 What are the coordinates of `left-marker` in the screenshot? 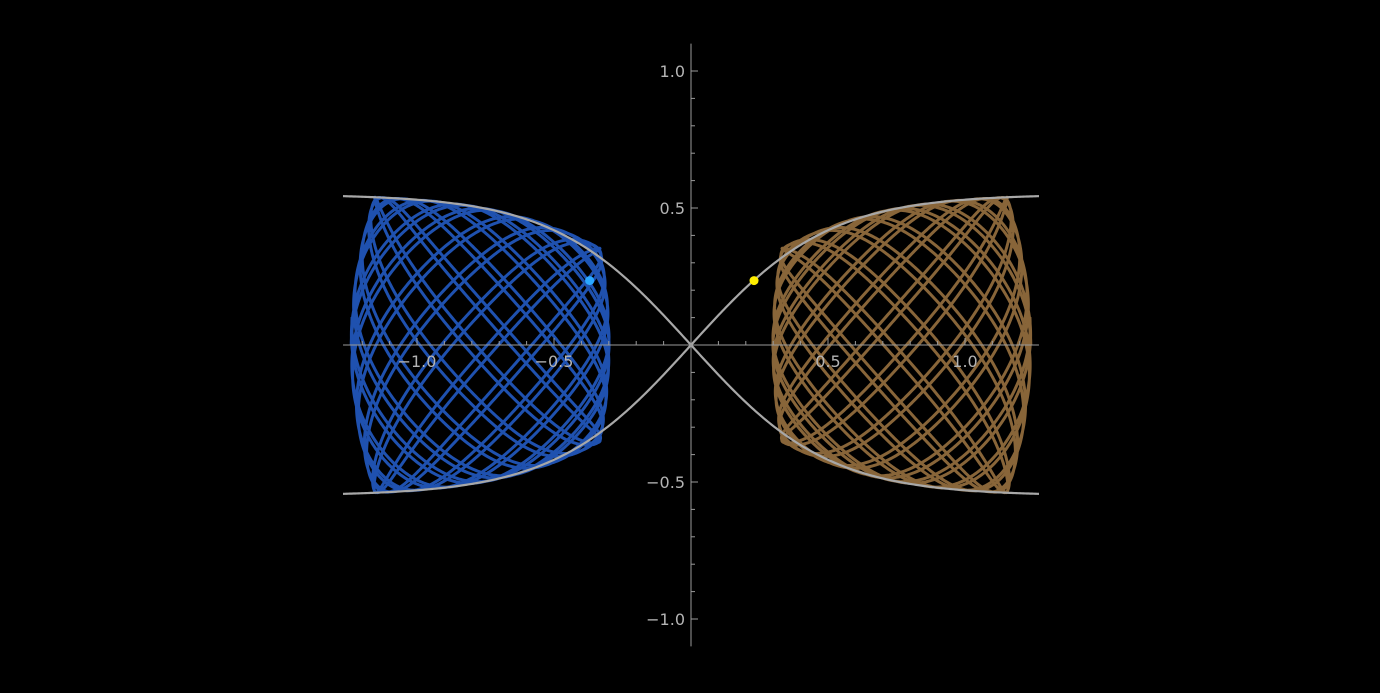 It's located at (590, 281).